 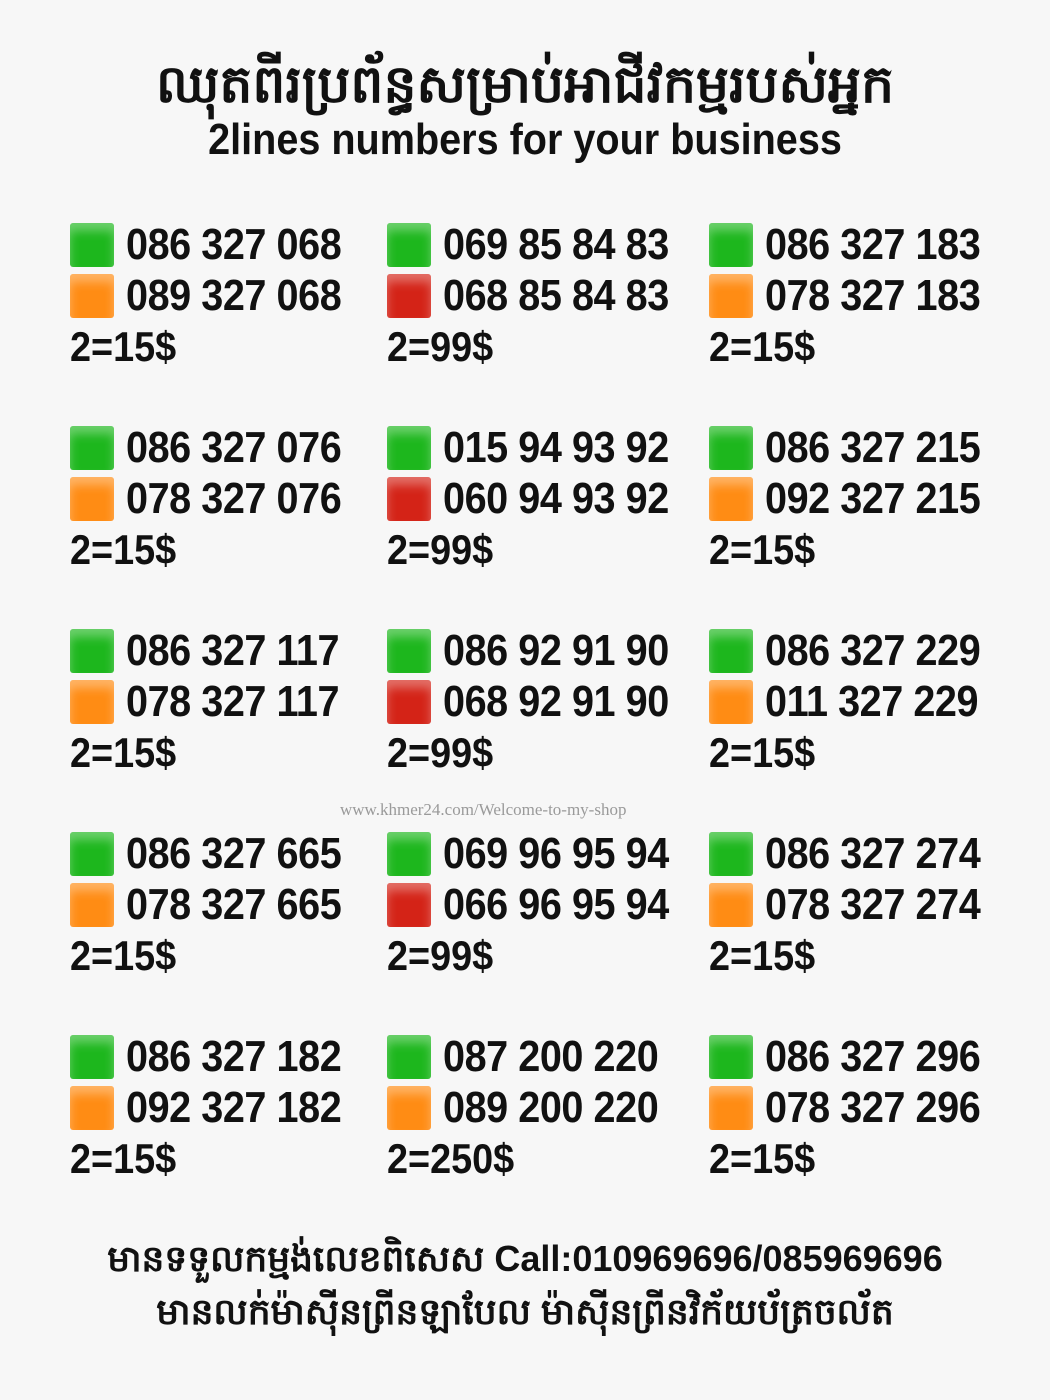 I want to click on title-khmer: ឈុតពីរប្រព័ន្ធសម្រាប់អាជីវកម្មរបស់អ្នក, so click(x=525, y=85).